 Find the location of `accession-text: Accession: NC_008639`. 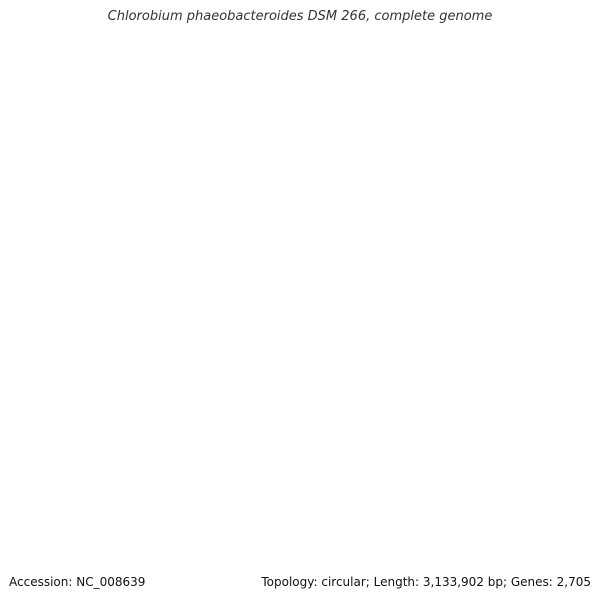

accession-text: Accession: NC_008639 is located at coordinates (77, 582).